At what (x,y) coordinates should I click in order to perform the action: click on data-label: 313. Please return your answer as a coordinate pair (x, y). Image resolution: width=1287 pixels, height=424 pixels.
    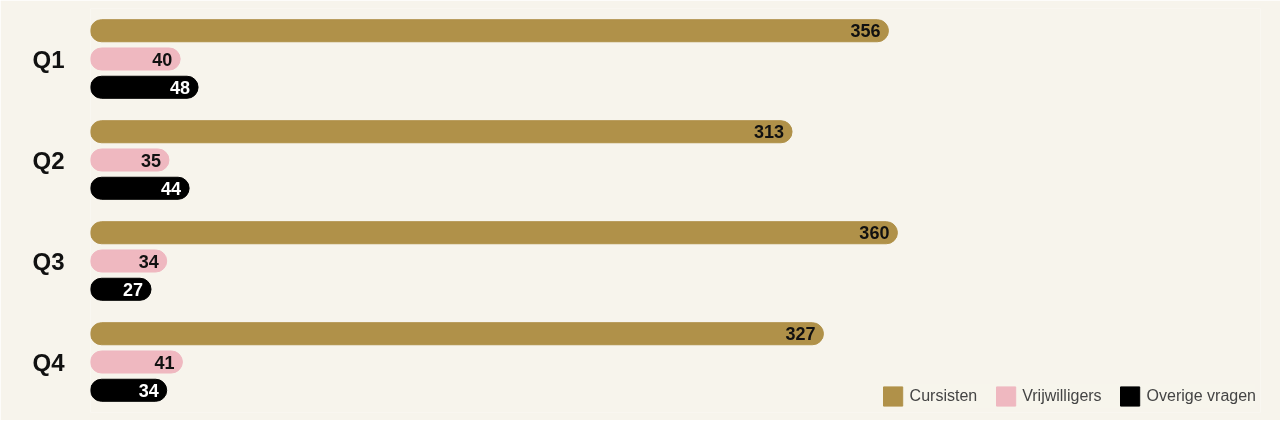
    Looking at the image, I should click on (769, 132).